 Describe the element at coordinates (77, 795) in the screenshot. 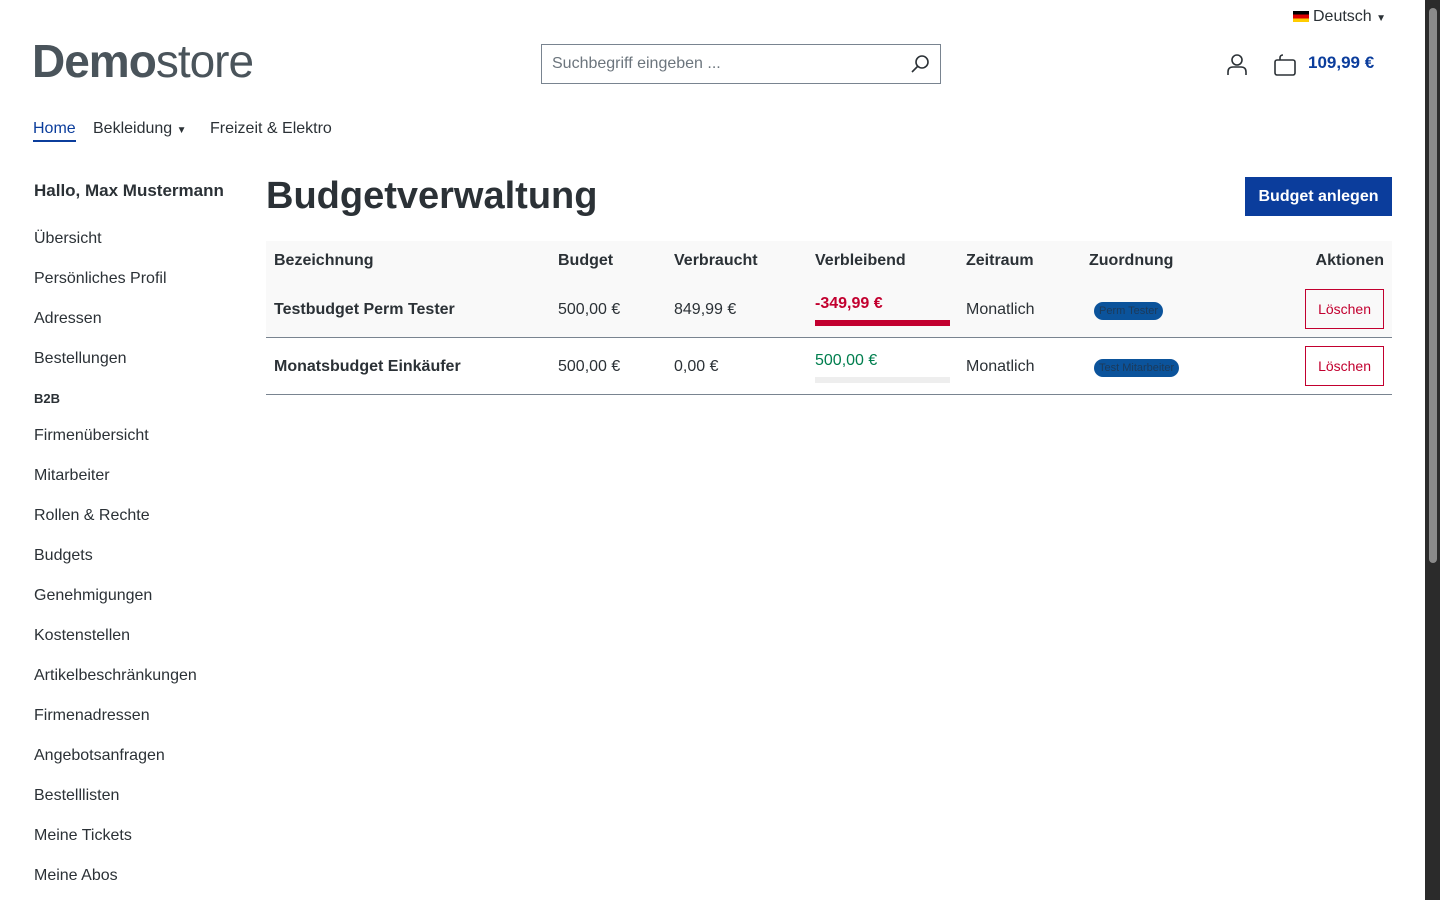

I see `sidebar-link: Bestelllisten` at that location.